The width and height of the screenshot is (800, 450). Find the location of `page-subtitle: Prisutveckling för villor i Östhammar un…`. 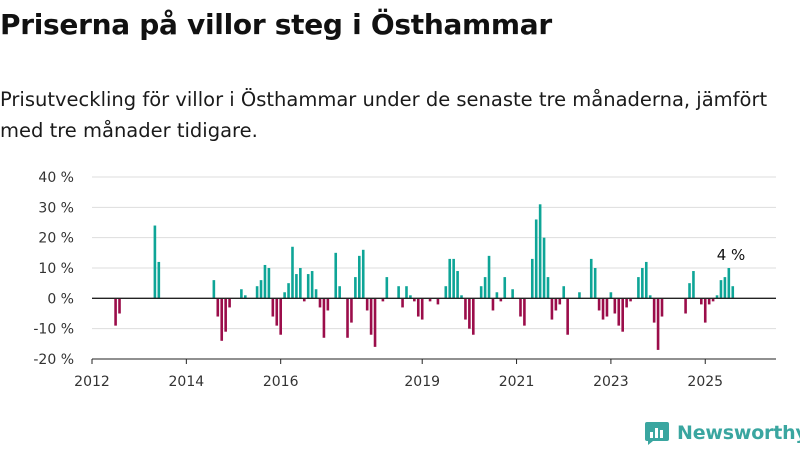

page-subtitle: Prisutveckling för villor i Östhammar un… is located at coordinates (384, 115).